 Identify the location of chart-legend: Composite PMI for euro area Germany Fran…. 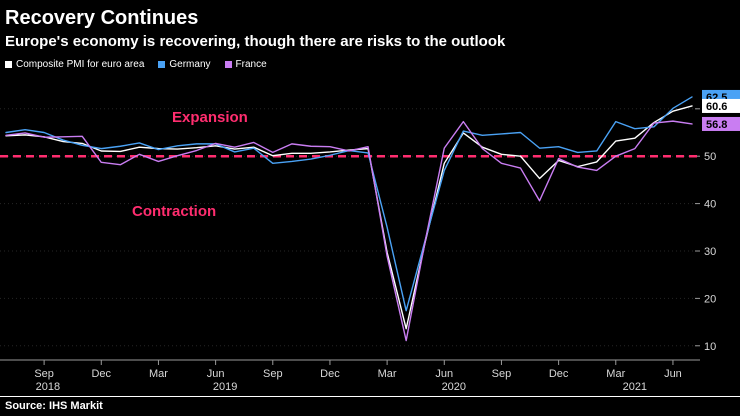
(372, 64).